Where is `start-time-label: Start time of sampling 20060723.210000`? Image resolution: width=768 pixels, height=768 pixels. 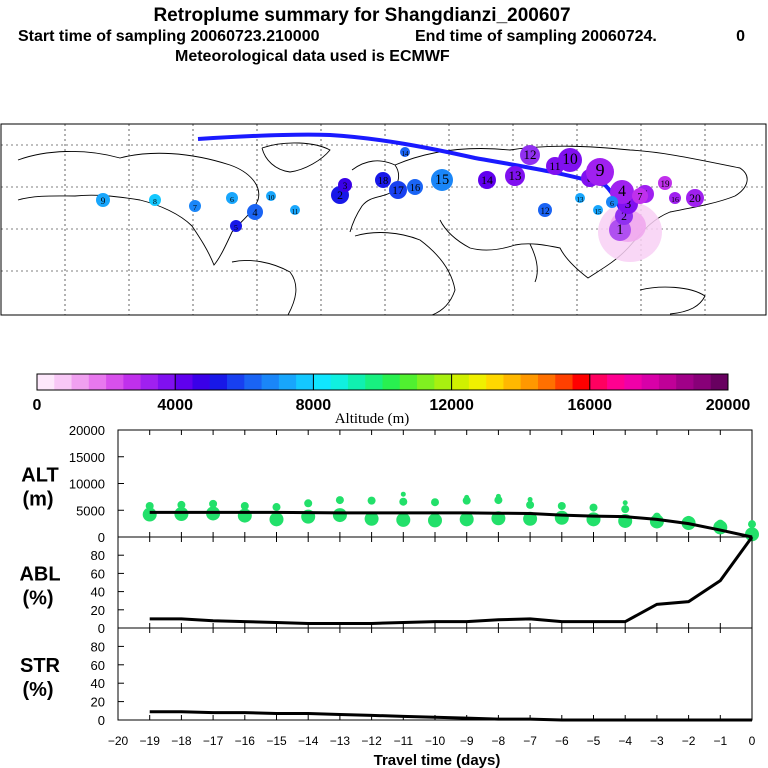 start-time-label: Start time of sampling 20060723.210000 is located at coordinates (169, 36).